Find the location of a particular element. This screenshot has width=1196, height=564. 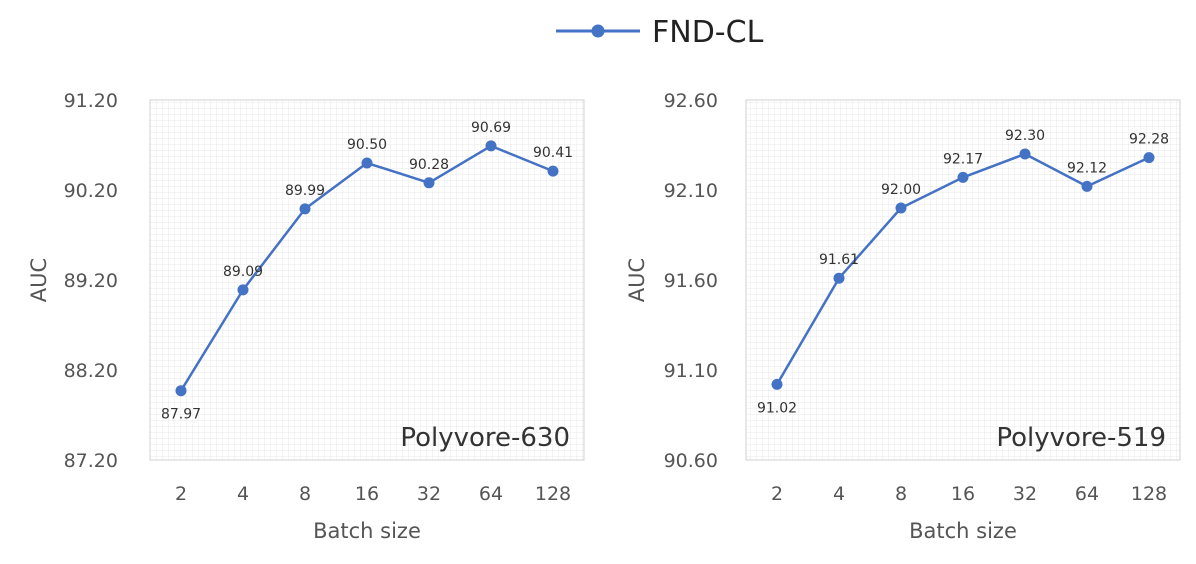

y-tick-label: 92.10 is located at coordinates (691, 191).